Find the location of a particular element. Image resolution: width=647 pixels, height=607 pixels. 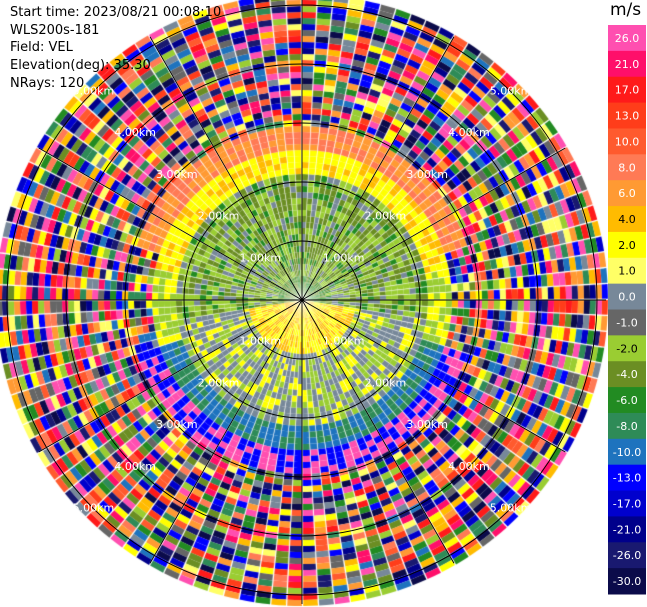

colorbar-tick-label: -8.0 is located at coordinates (626, 426).